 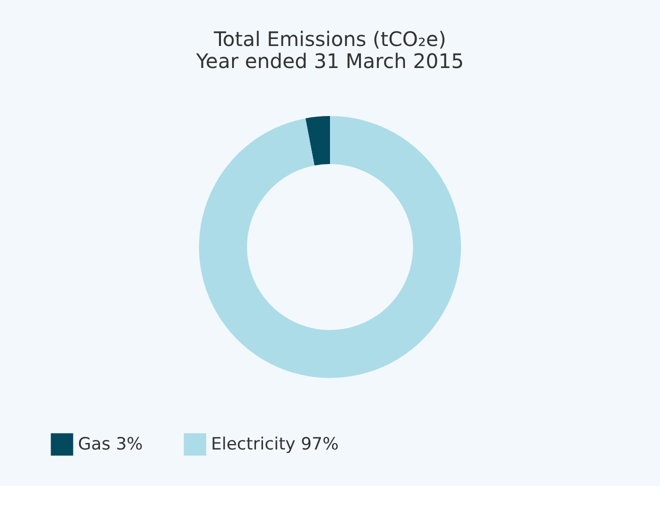 I want to click on donut-slice, so click(x=317, y=141).